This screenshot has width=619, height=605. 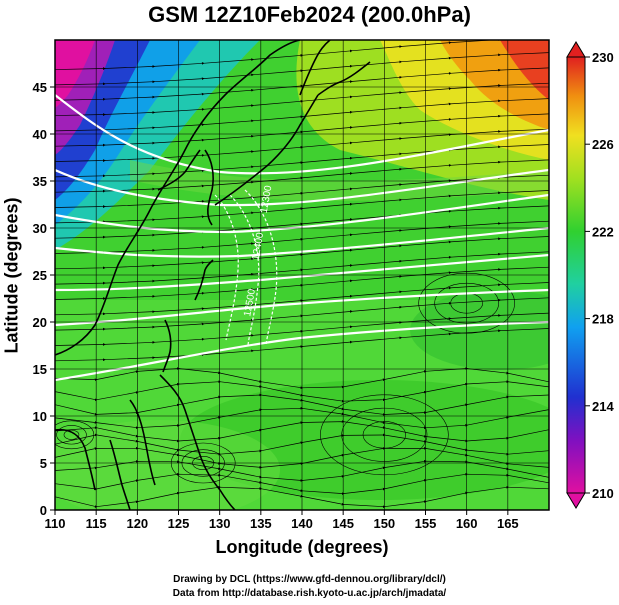 I want to click on x-tick-label: 160, so click(x=467, y=523).